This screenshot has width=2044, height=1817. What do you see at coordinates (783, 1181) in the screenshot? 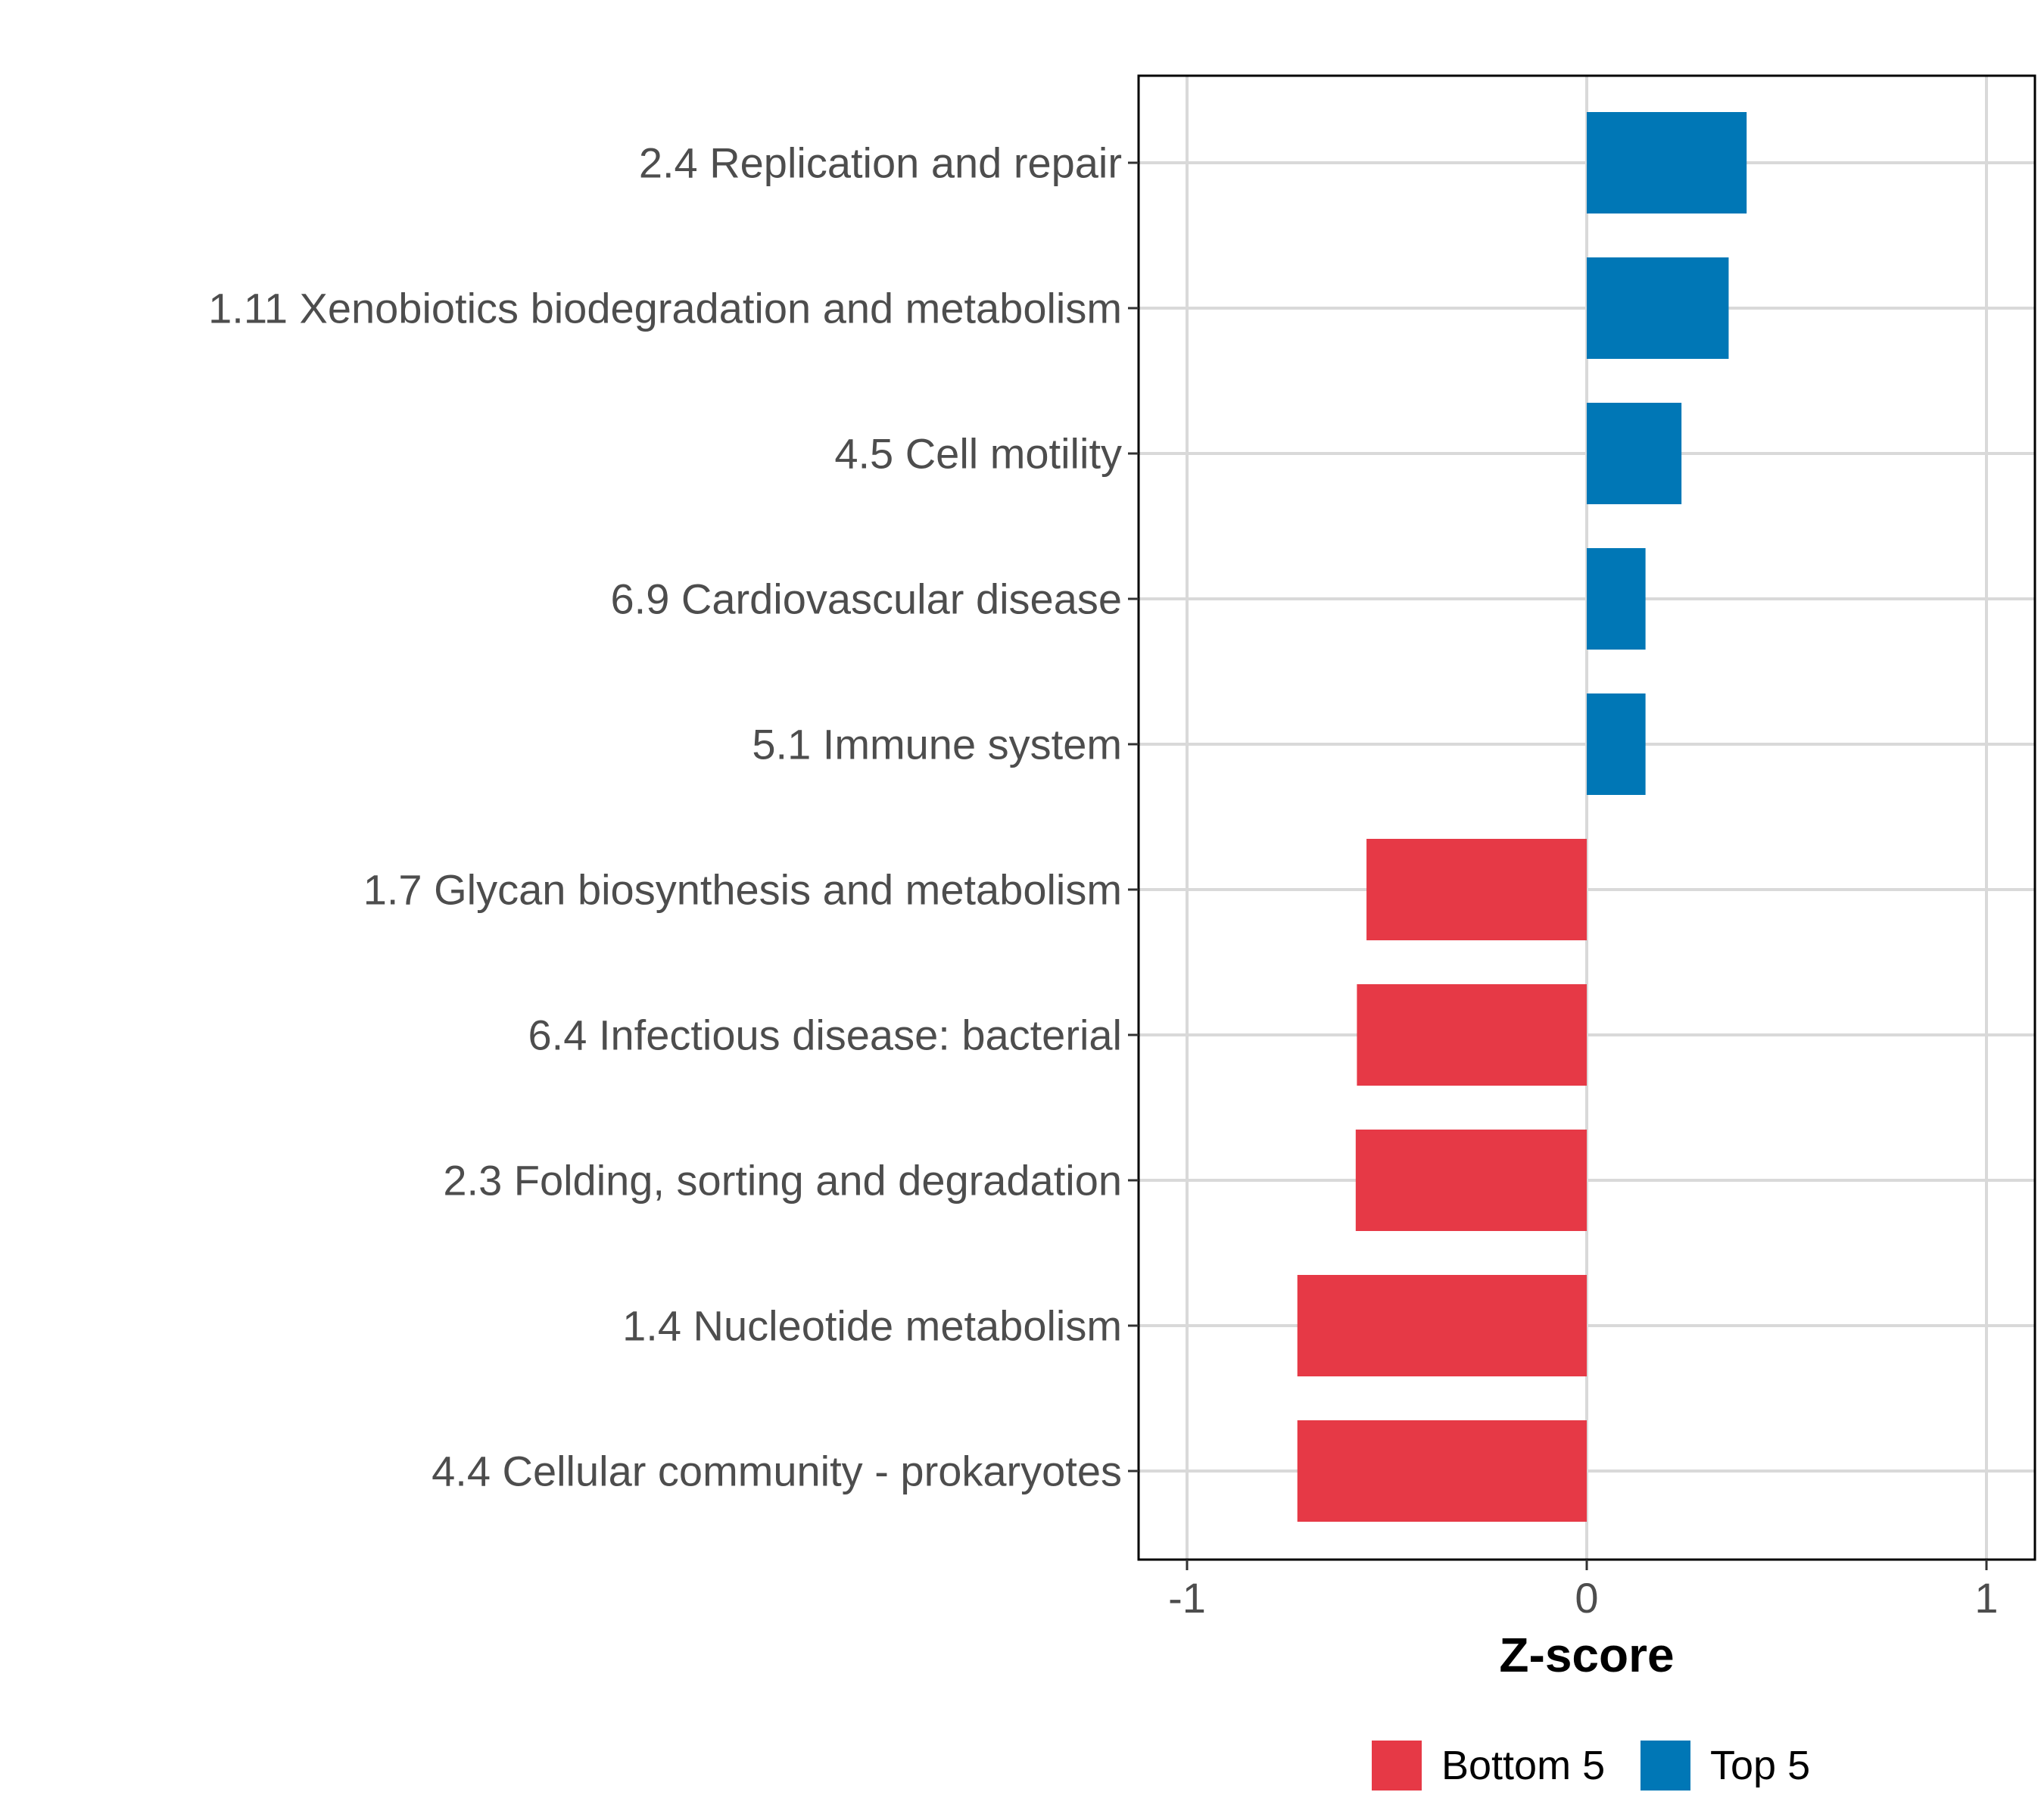
I see `y-tick-label: 2.3 Folding, sorting and degradation` at bounding box center [783, 1181].